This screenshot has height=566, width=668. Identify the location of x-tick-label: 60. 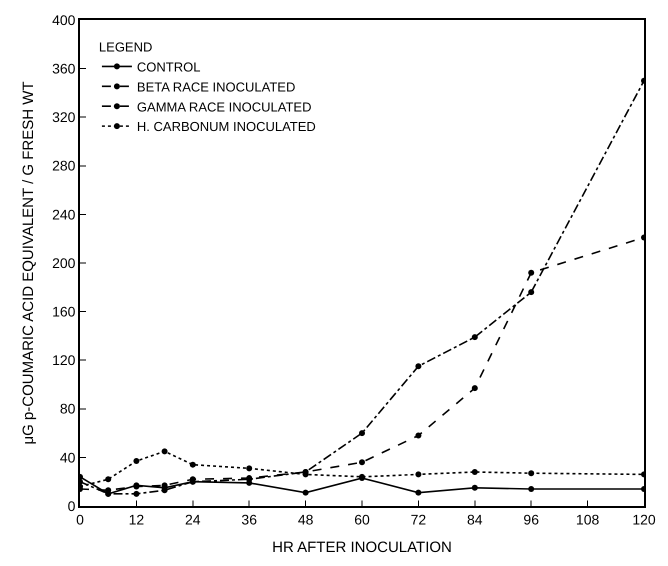
(362, 520).